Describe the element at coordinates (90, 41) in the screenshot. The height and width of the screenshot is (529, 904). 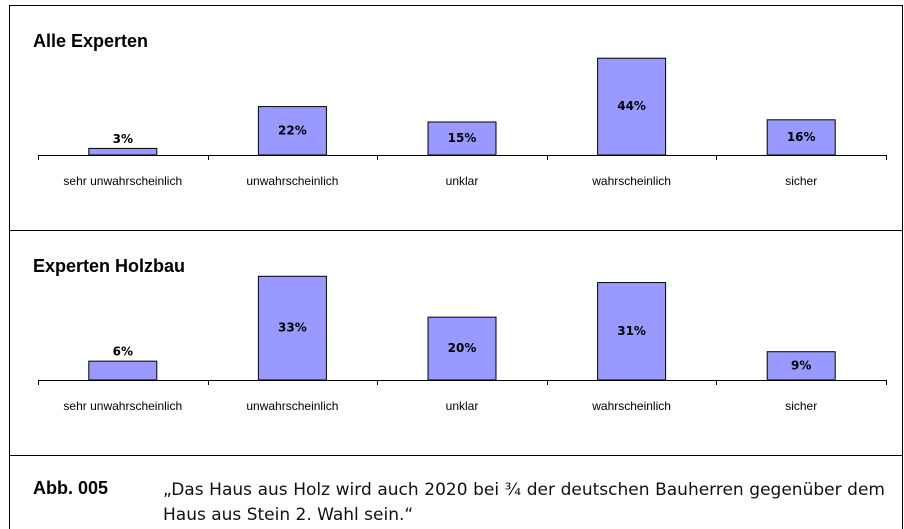
I see `chart-title: Alle Experten` at that location.